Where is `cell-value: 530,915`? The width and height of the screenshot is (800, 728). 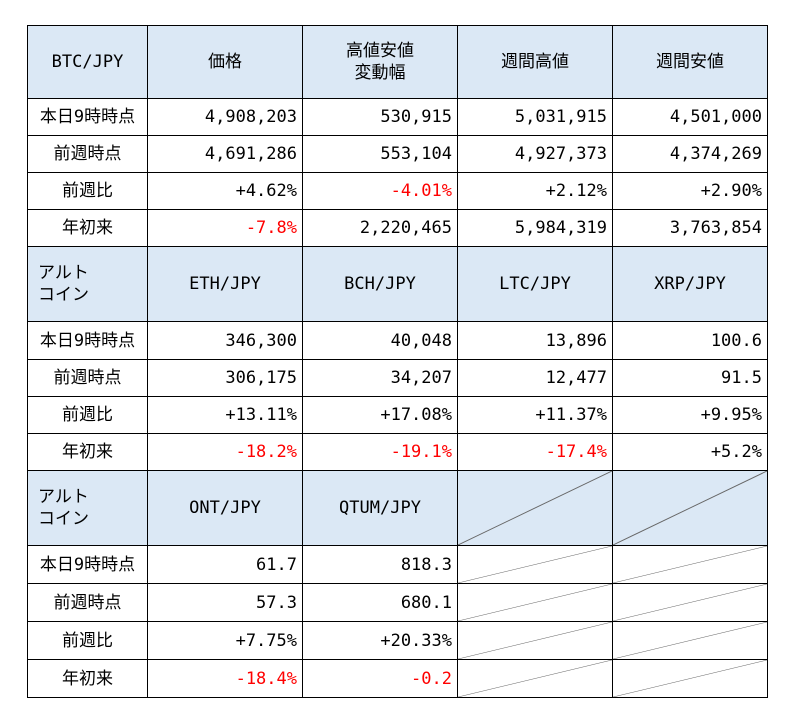
cell-value: 530,915 is located at coordinates (380, 117).